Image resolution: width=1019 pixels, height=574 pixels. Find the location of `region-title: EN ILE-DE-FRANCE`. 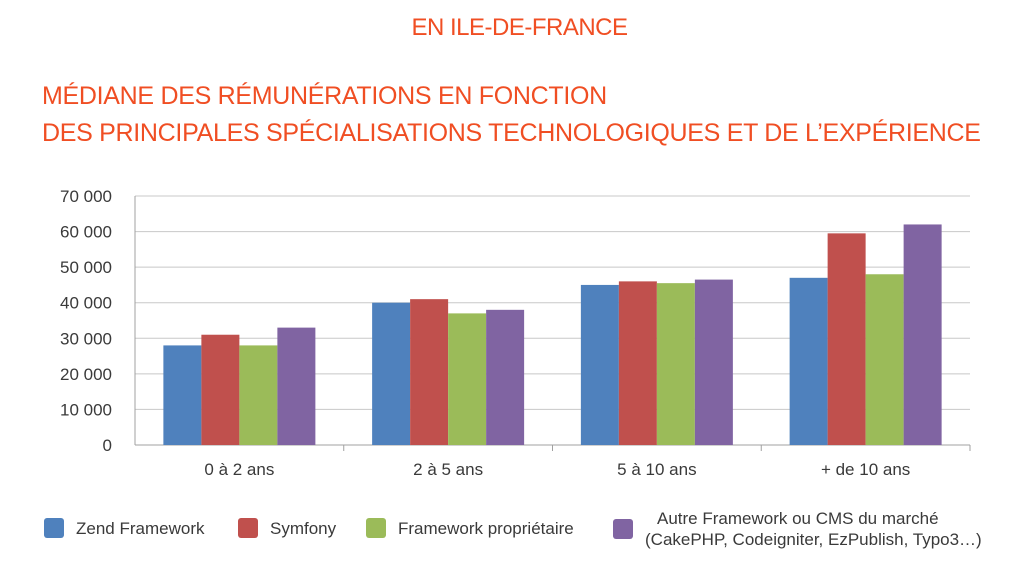

region-title: EN ILE-DE-FRANCE is located at coordinates (519, 27).